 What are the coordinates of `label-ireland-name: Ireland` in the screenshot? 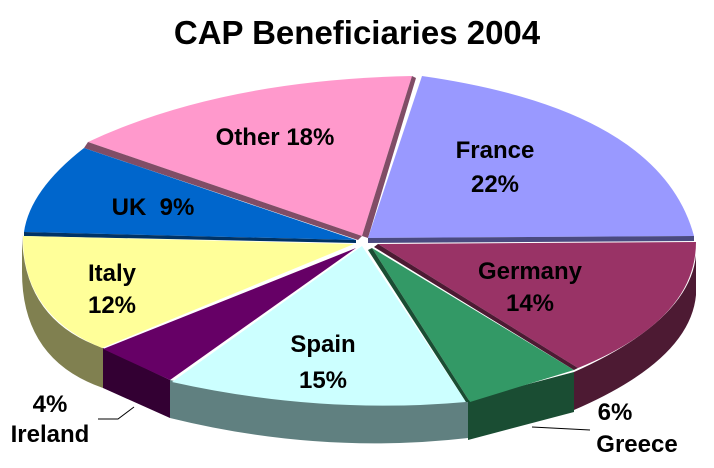 It's located at (50, 434).